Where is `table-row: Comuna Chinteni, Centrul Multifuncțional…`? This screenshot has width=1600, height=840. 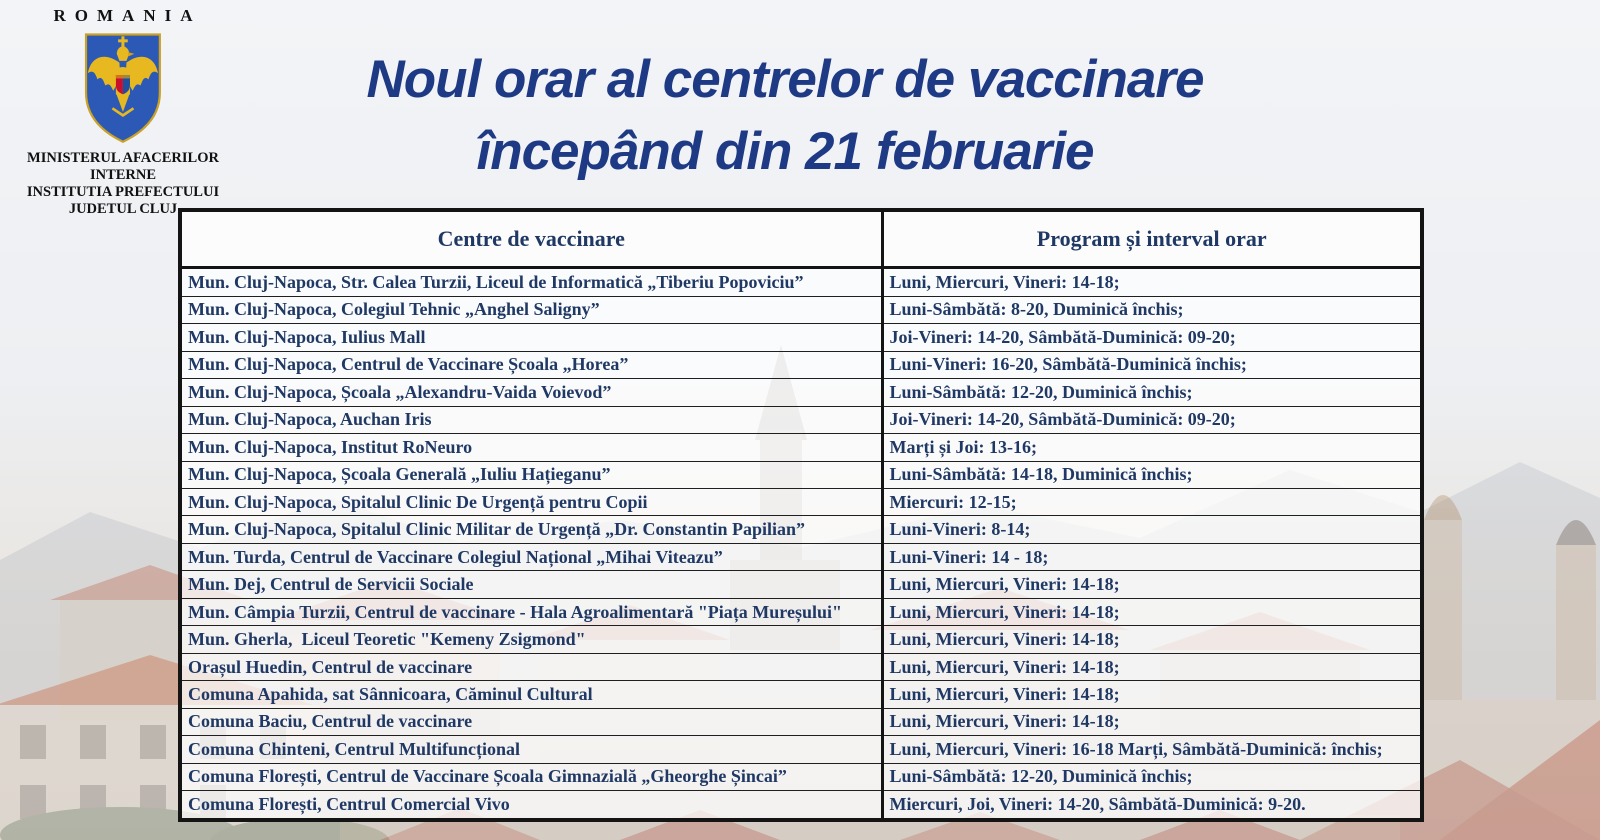
table-row: Comuna Chinteni, Centrul Multifuncțional… is located at coordinates (801, 749).